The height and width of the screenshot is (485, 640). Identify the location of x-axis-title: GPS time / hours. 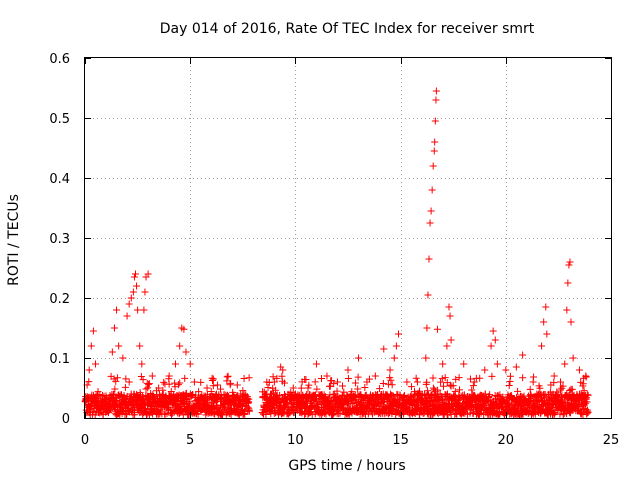
(346, 466).